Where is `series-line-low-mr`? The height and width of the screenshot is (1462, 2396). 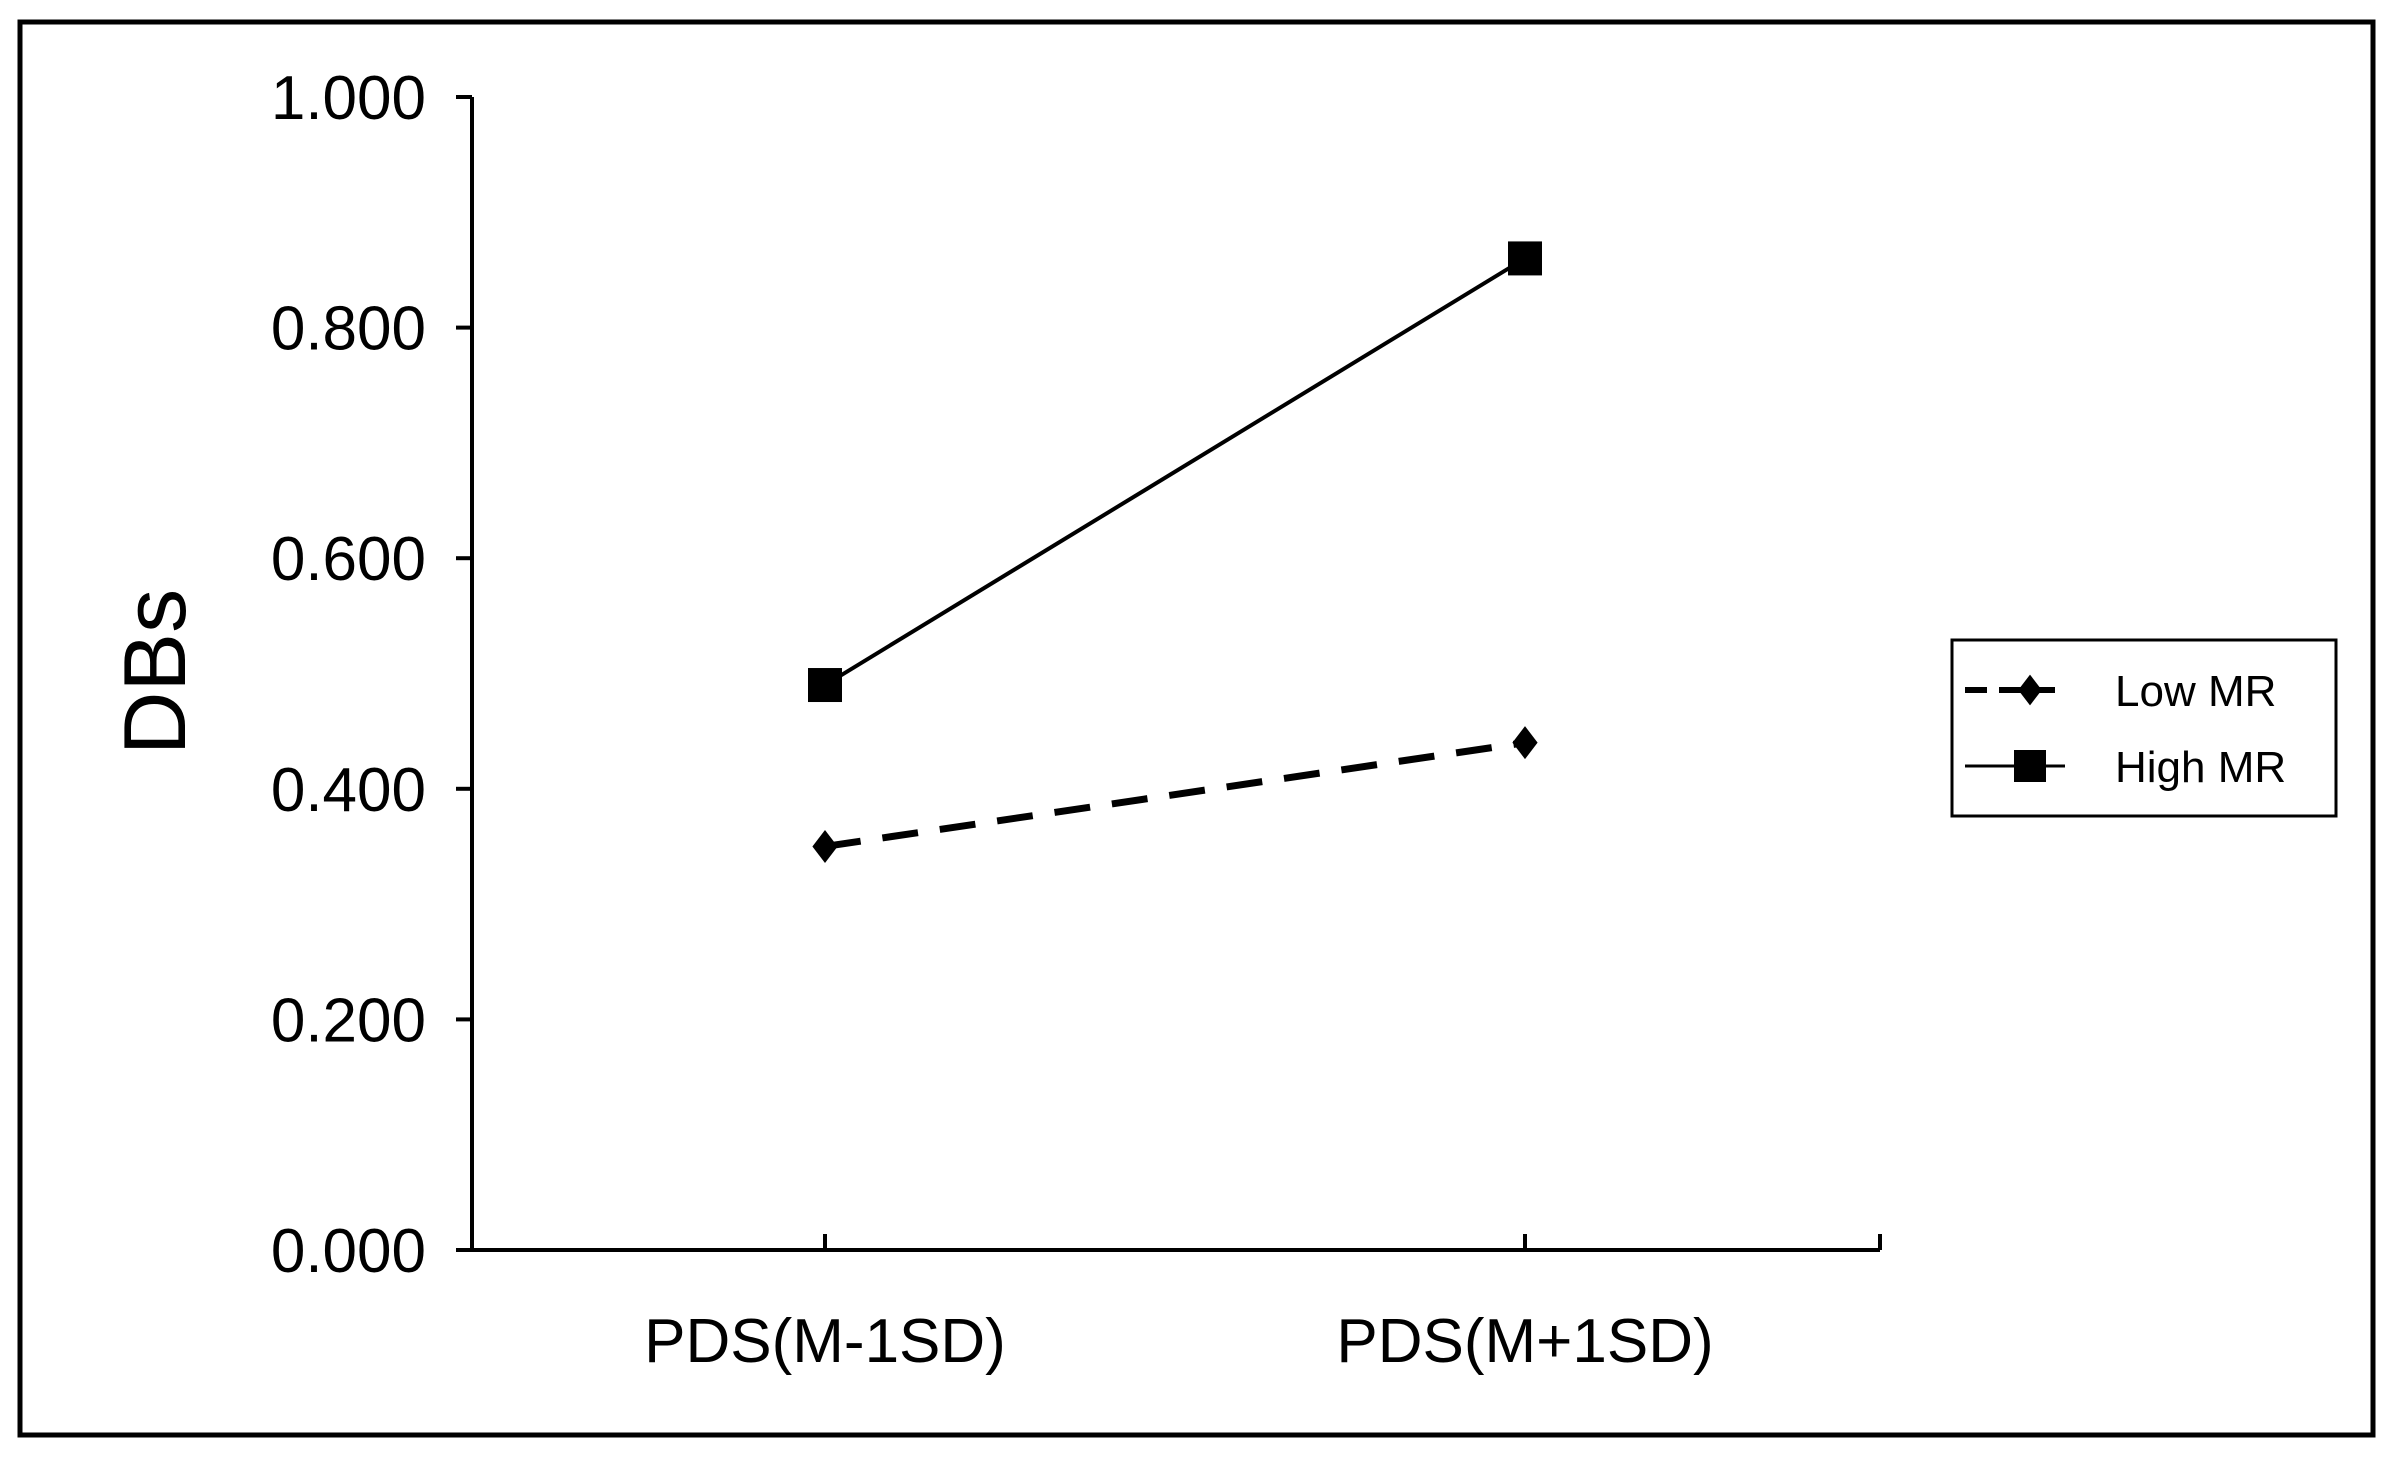
series-line-low-mr is located at coordinates (1175, 794).